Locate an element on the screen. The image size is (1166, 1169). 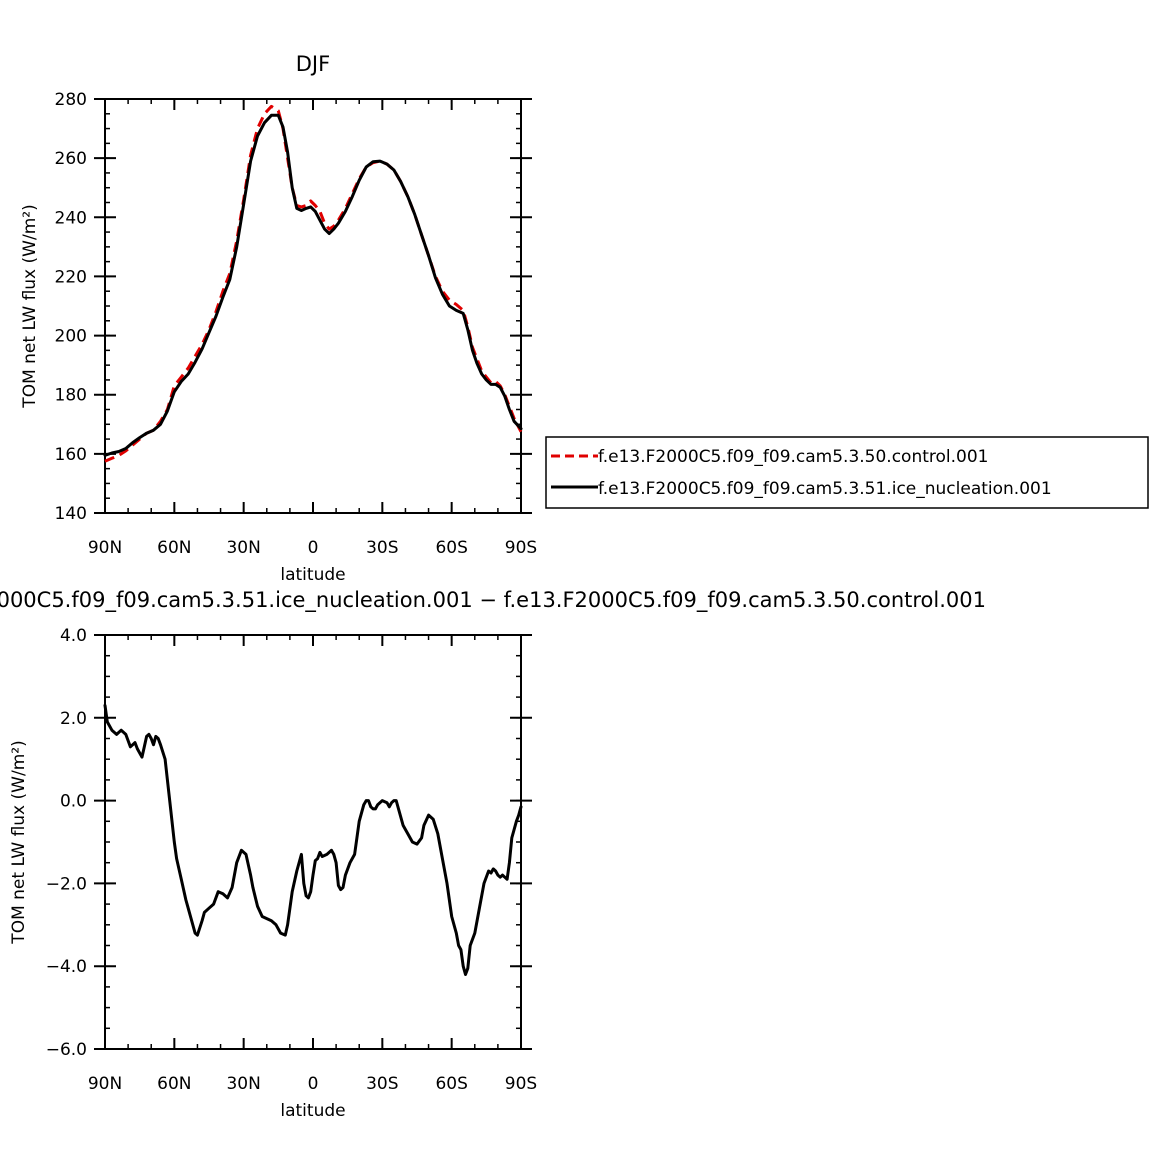
bottom-x-tick-label: 0 is located at coordinates (313, 1084).